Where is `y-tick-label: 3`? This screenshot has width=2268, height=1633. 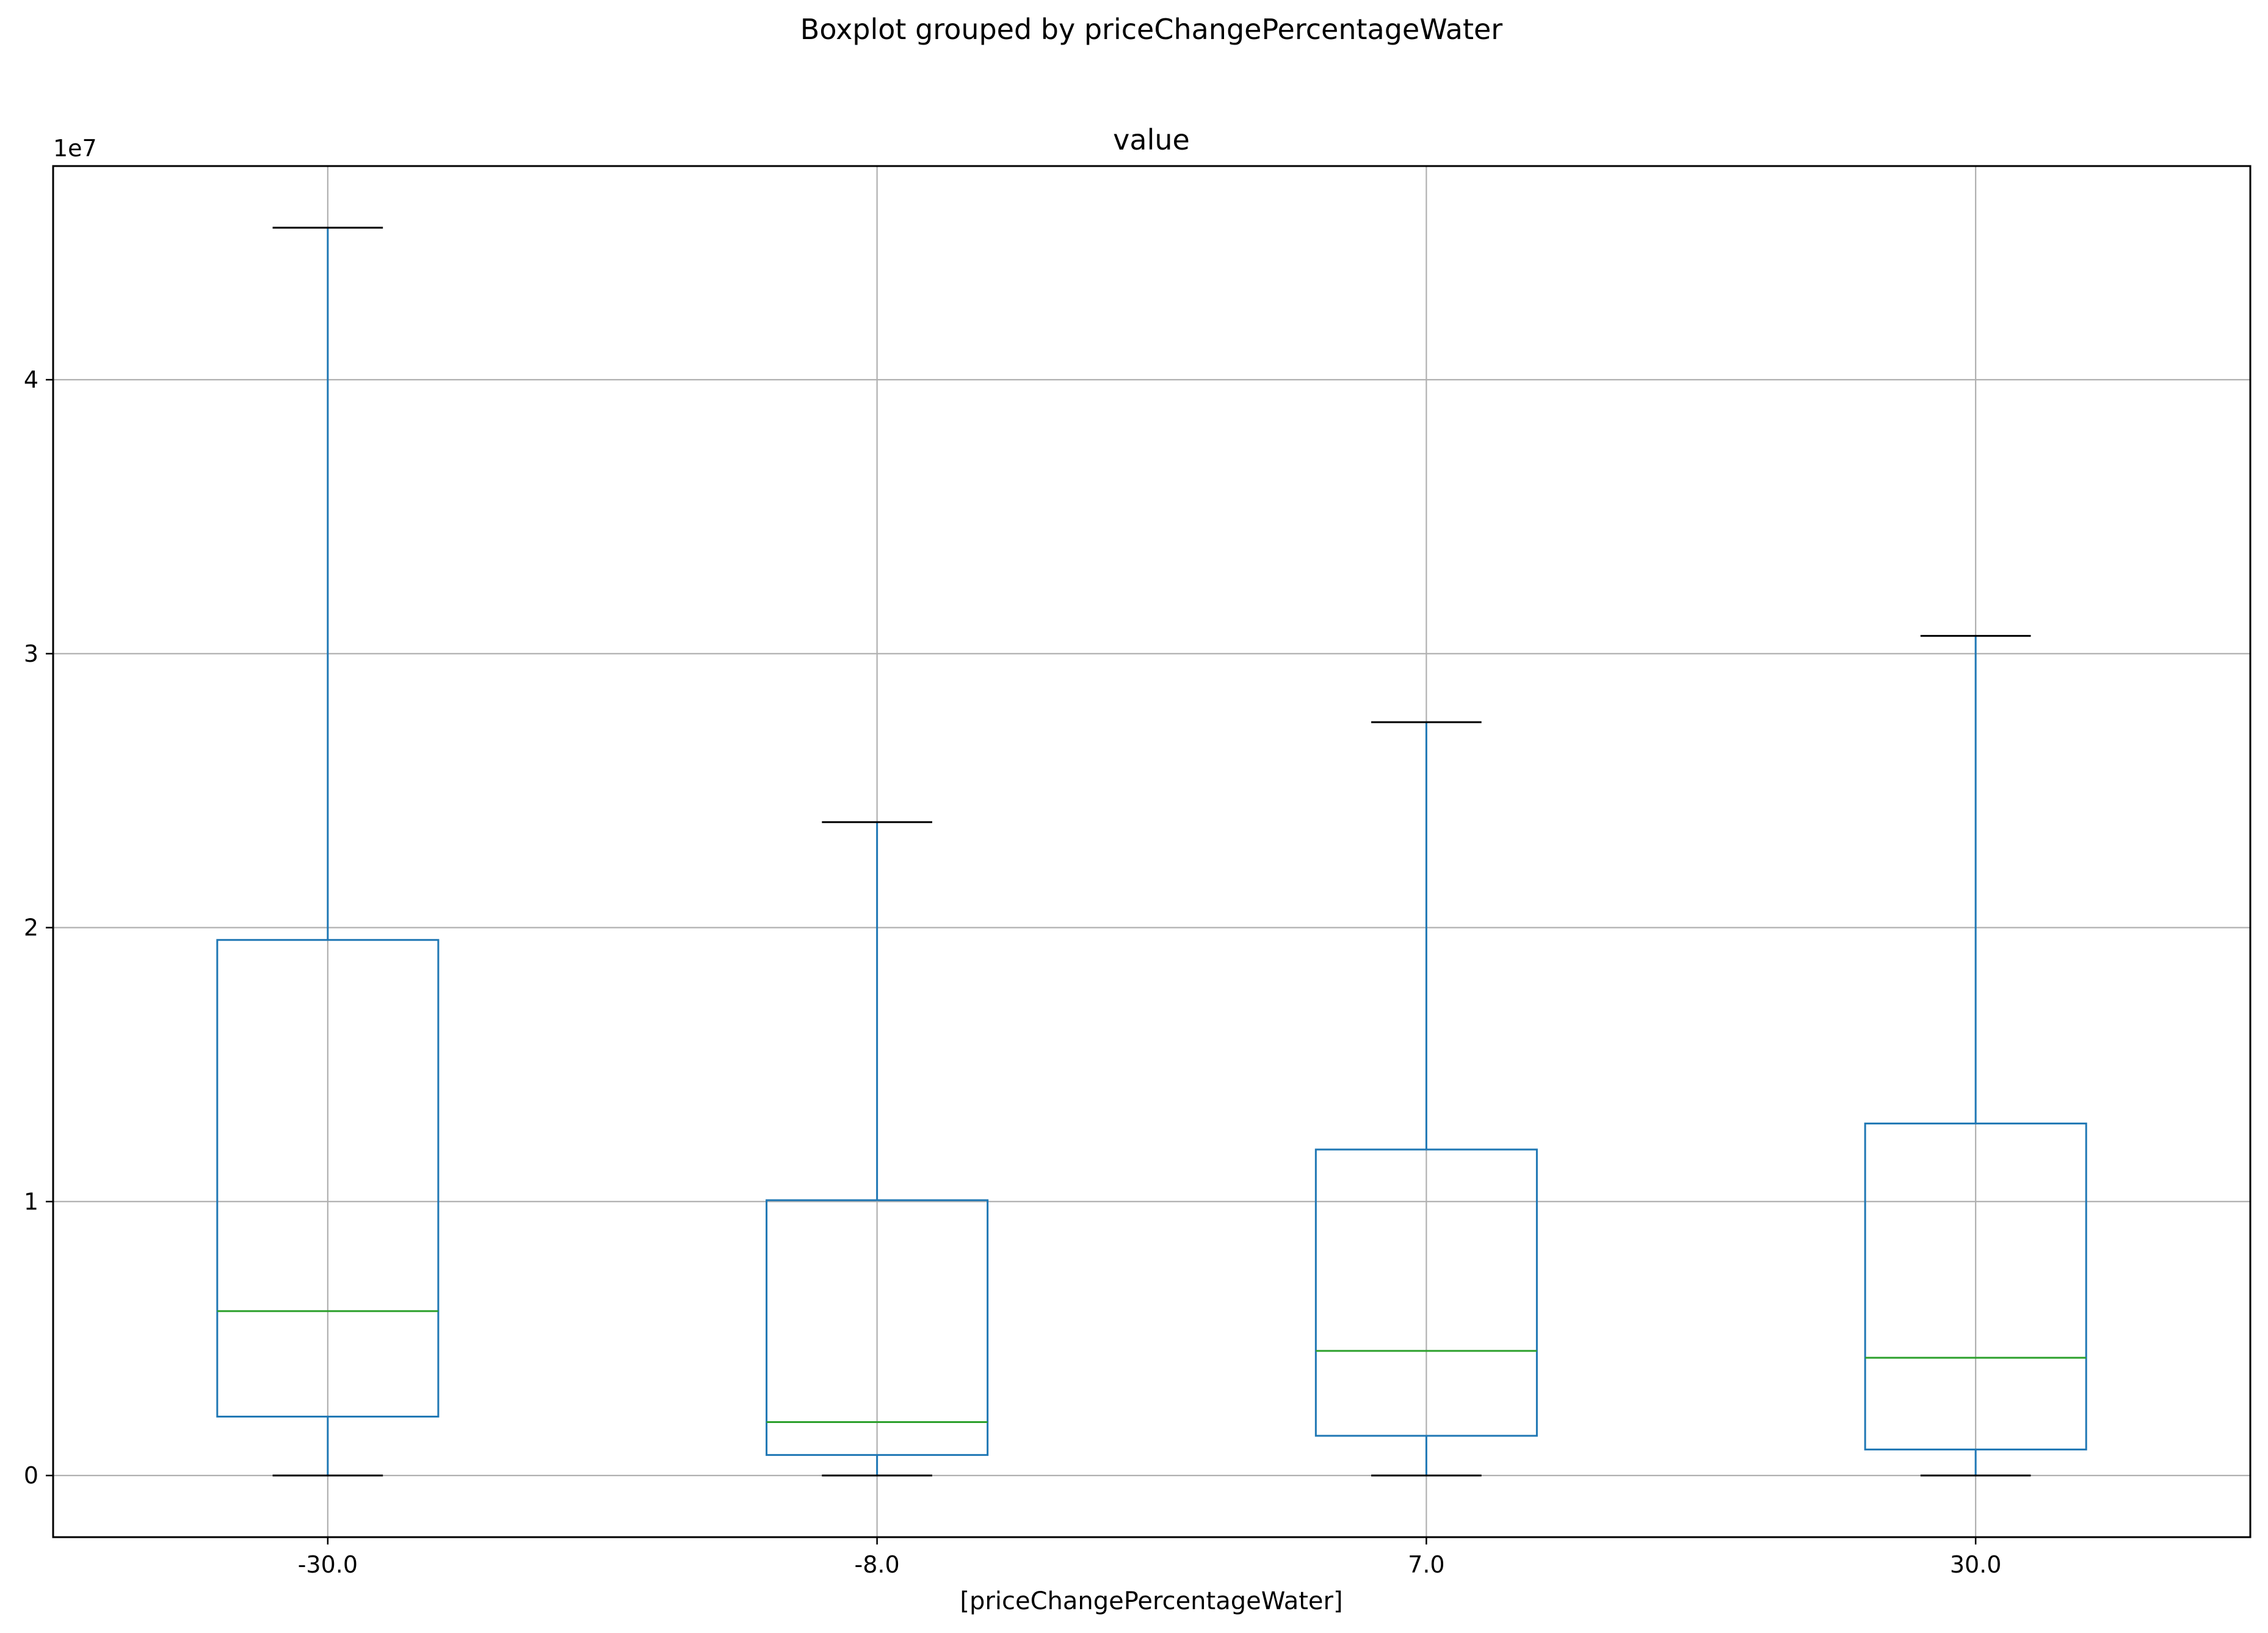
y-tick-label: 3 is located at coordinates (31, 653).